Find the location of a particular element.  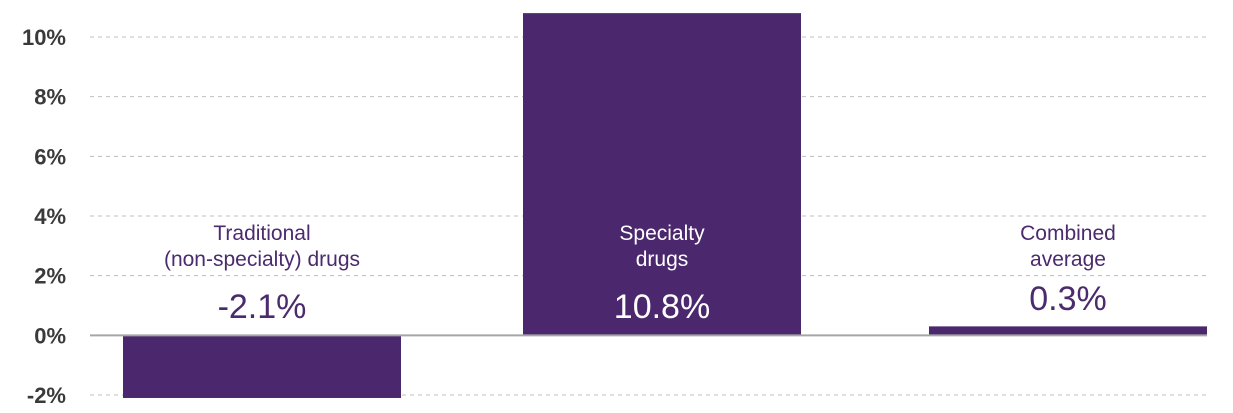

data-label: 10.8% is located at coordinates (662, 307).